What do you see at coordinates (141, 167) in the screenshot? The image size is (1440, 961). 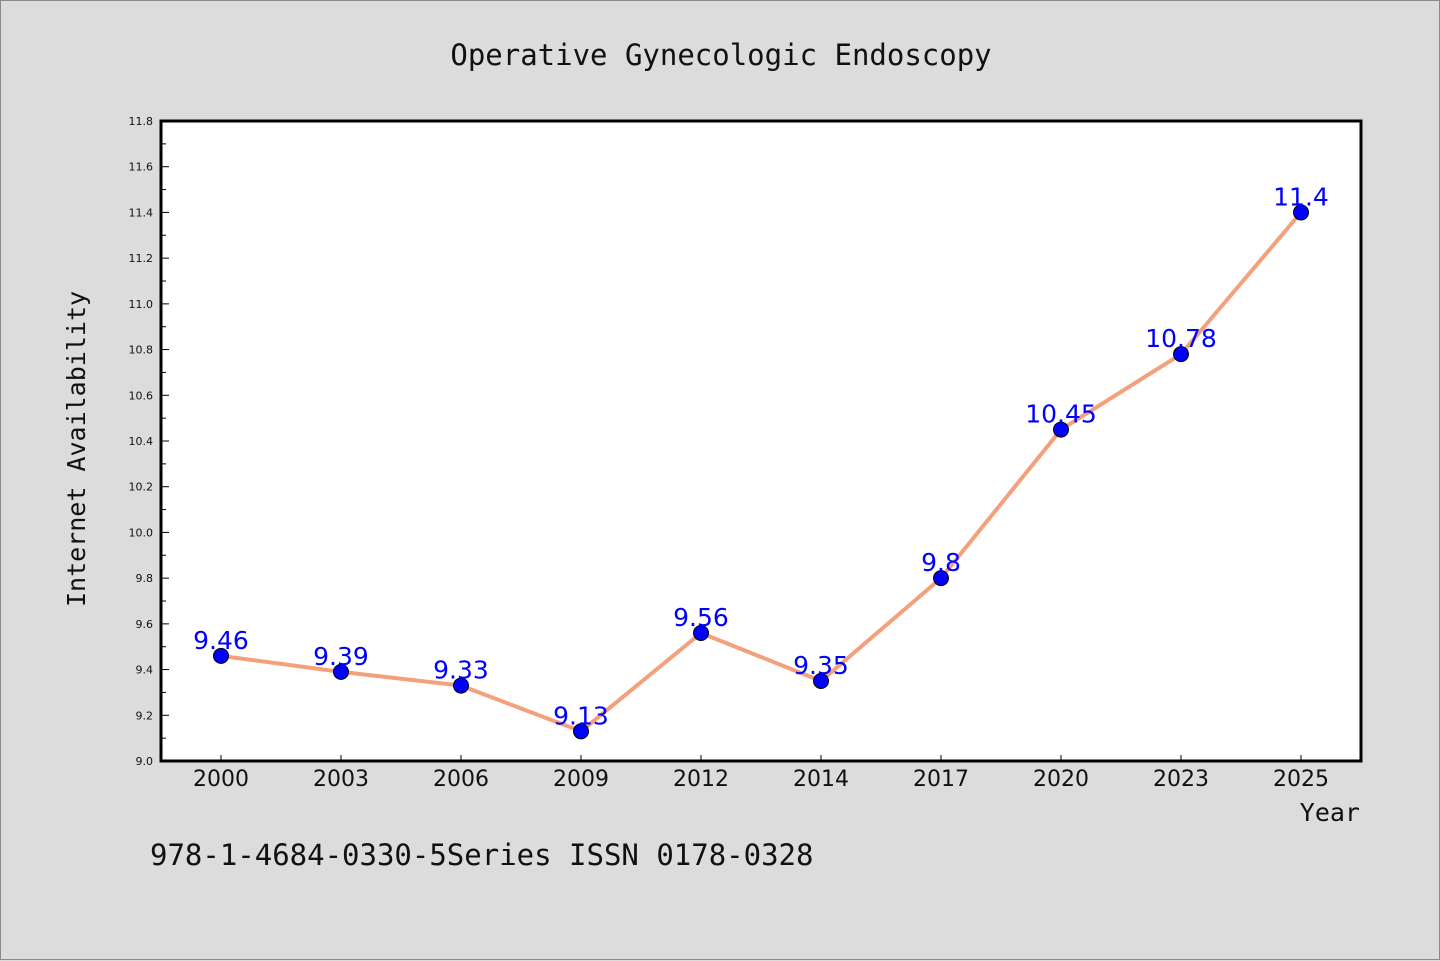 I see `y-tick-label: 11.6` at bounding box center [141, 167].